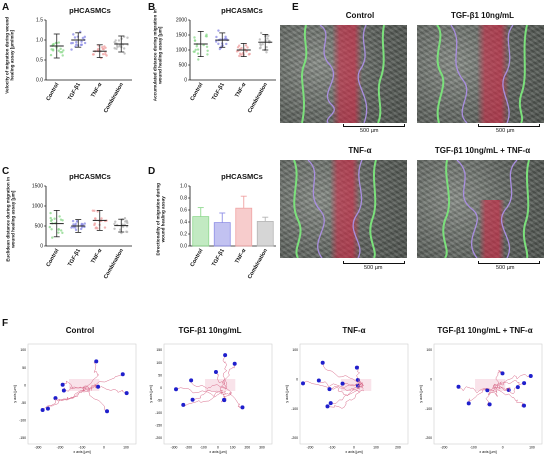 This screenshot has width=550, height=468. Describe the element at coordinates (22, 421) in the screenshot. I see `track-y-tick: -100` at that location.